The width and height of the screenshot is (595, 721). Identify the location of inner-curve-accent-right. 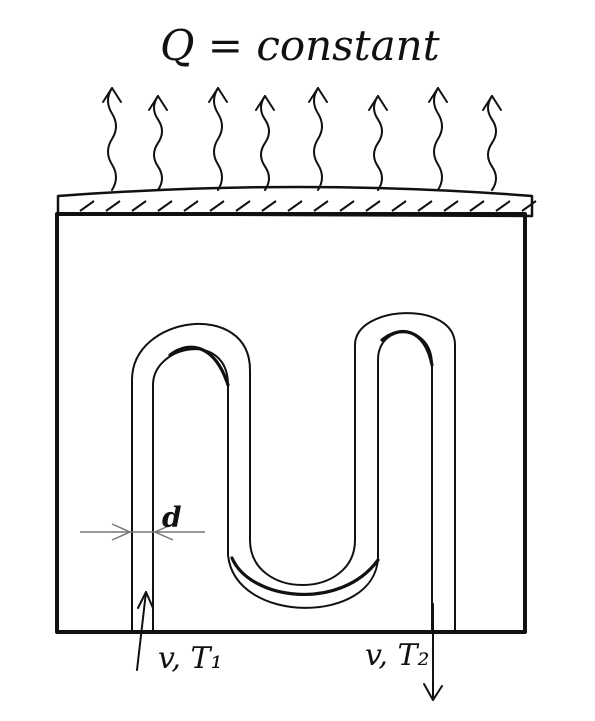
(407, 348).